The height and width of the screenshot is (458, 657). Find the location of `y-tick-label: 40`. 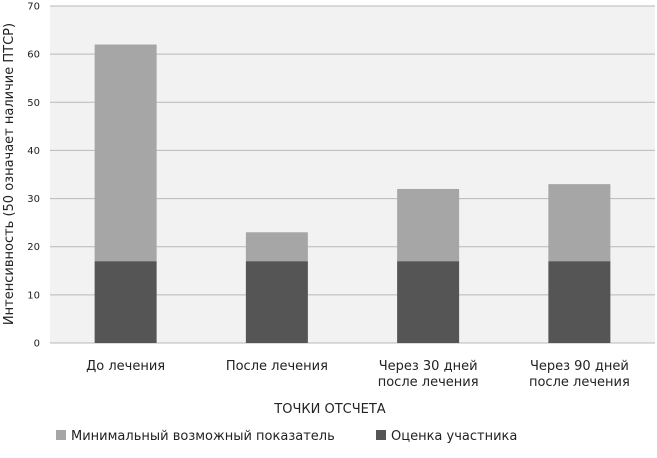

y-tick-label: 40 is located at coordinates (33, 151).